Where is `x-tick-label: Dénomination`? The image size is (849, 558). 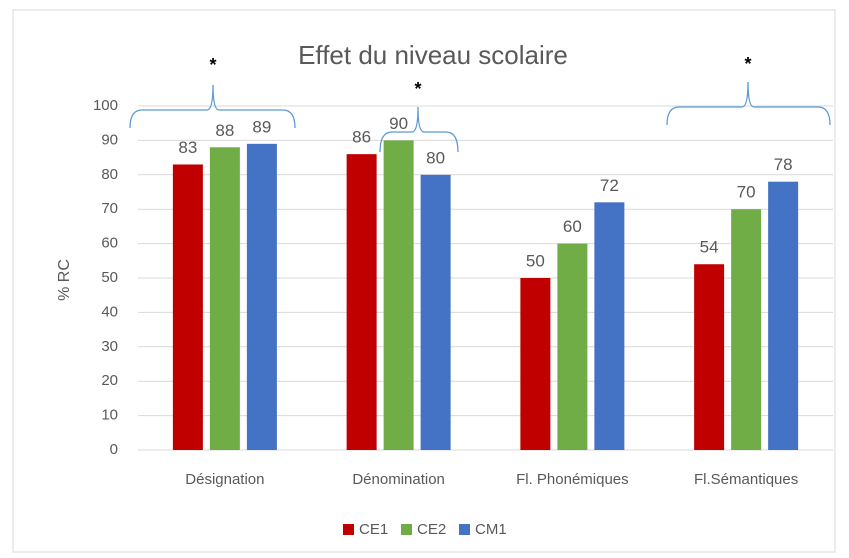
x-tick-label: Dénomination is located at coordinates (398, 479).